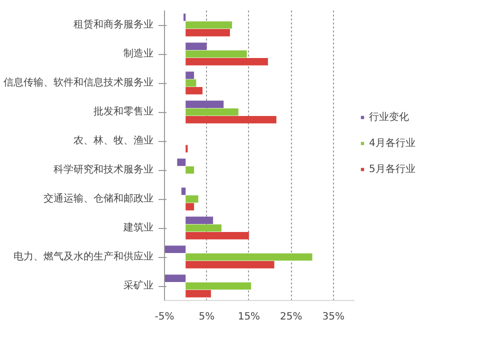 Image resolution: width=499 pixels, height=356 pixels. Describe the element at coordinates (99, 198) in the screenshot. I see `y-tick-label: 交通运输、仓储和邮政业` at that location.